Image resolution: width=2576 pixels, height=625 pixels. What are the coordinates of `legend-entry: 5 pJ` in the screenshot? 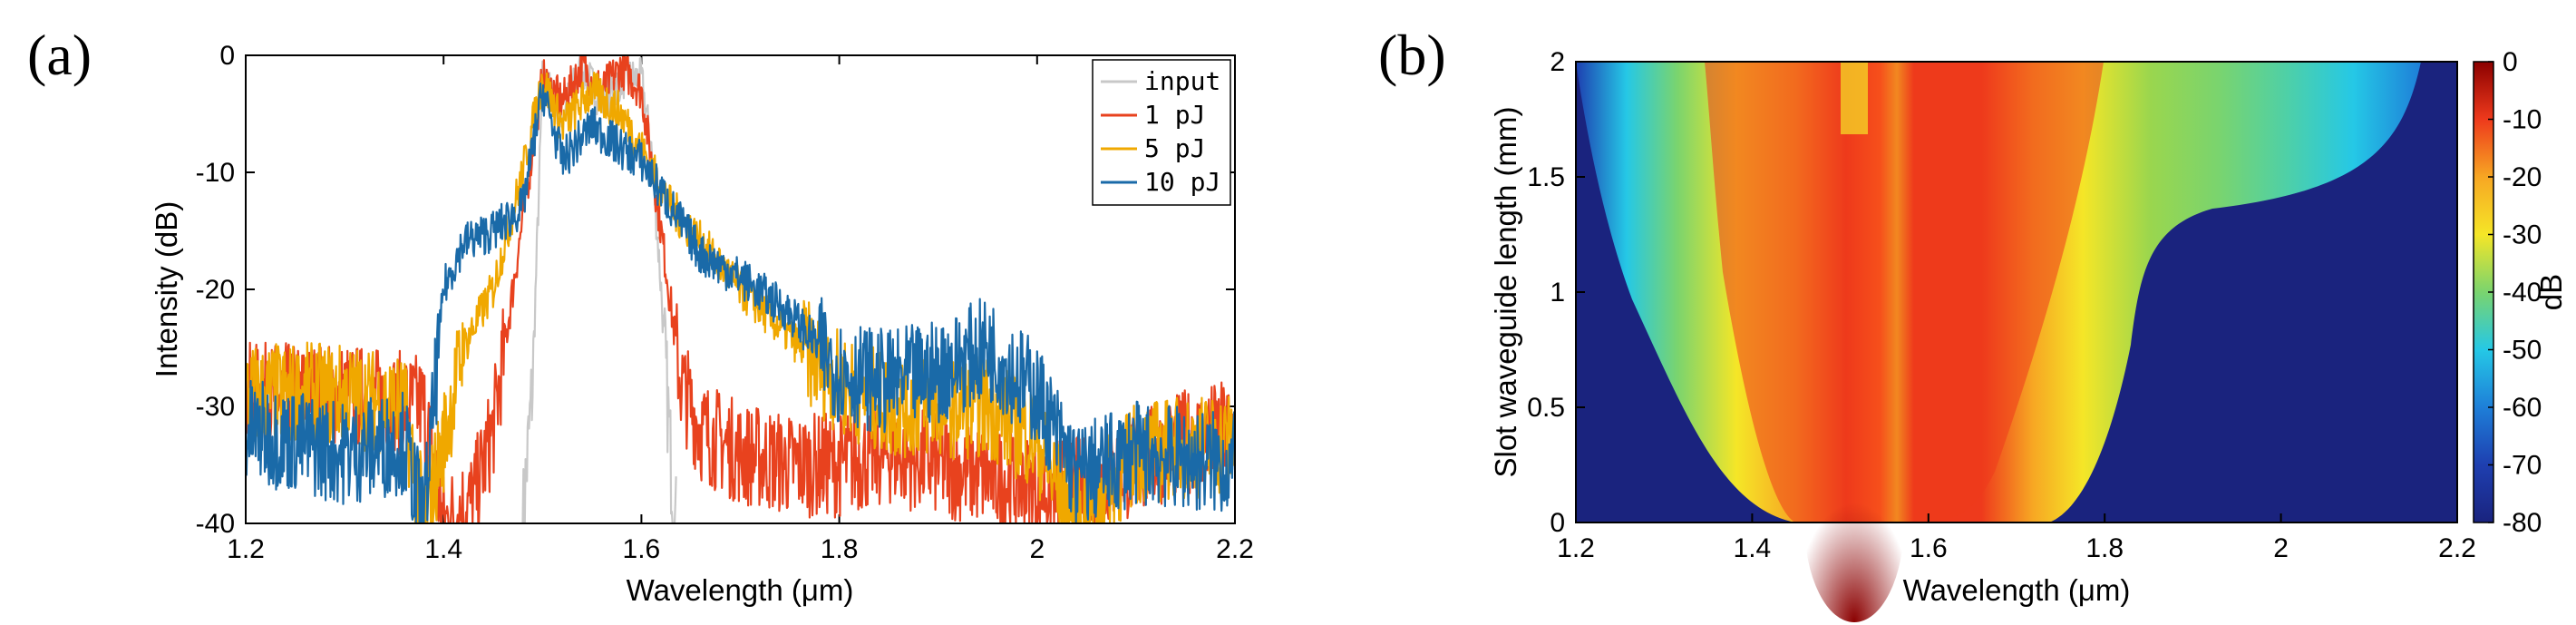 It's located at (1174, 148).